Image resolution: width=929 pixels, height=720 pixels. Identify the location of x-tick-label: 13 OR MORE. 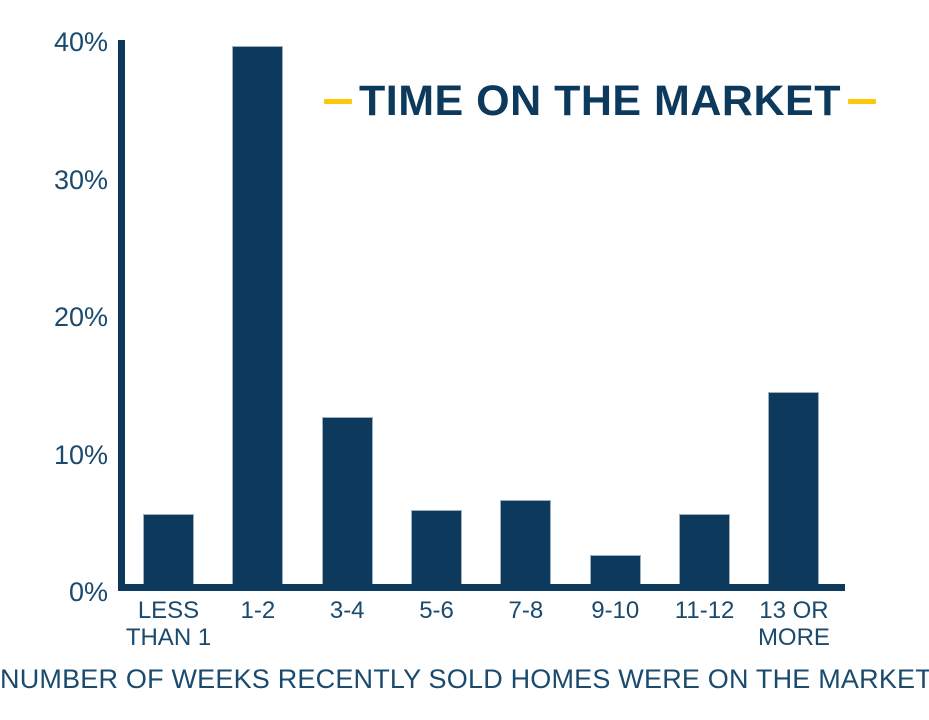
(793, 624).